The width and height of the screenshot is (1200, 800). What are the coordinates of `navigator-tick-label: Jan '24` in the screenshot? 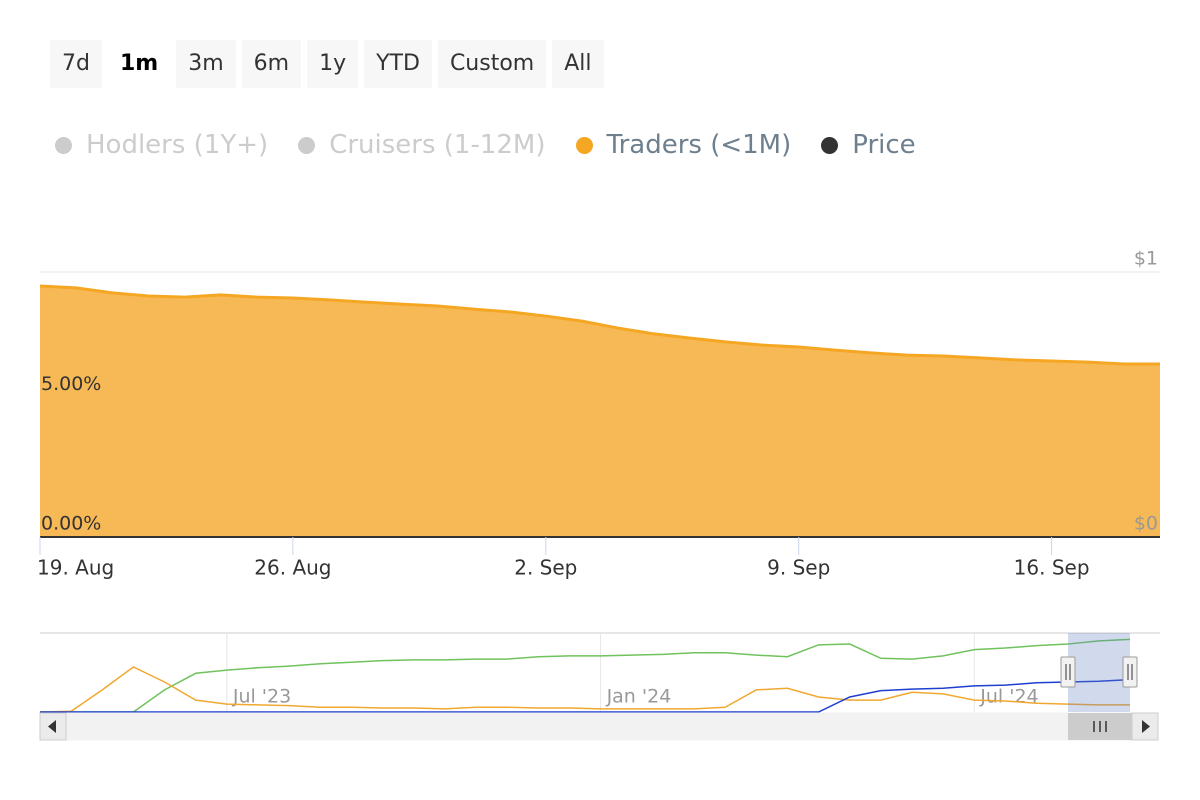 It's located at (639, 697).